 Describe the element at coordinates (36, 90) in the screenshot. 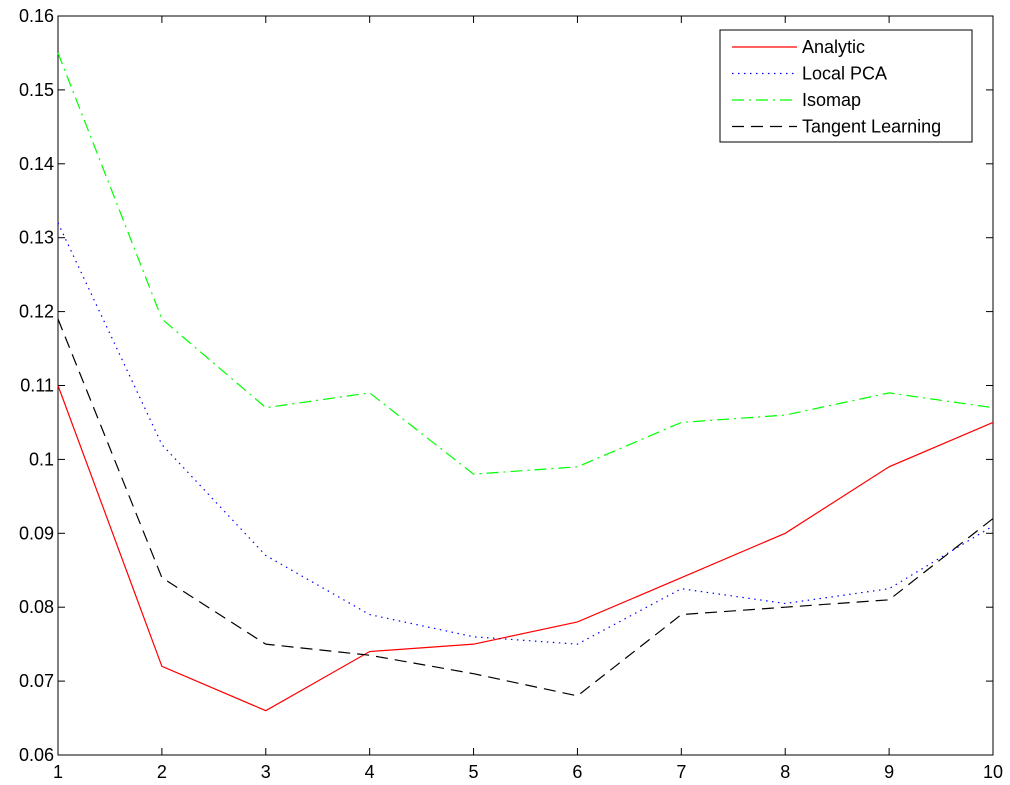

I see `y-tick-label: 0.15` at that location.